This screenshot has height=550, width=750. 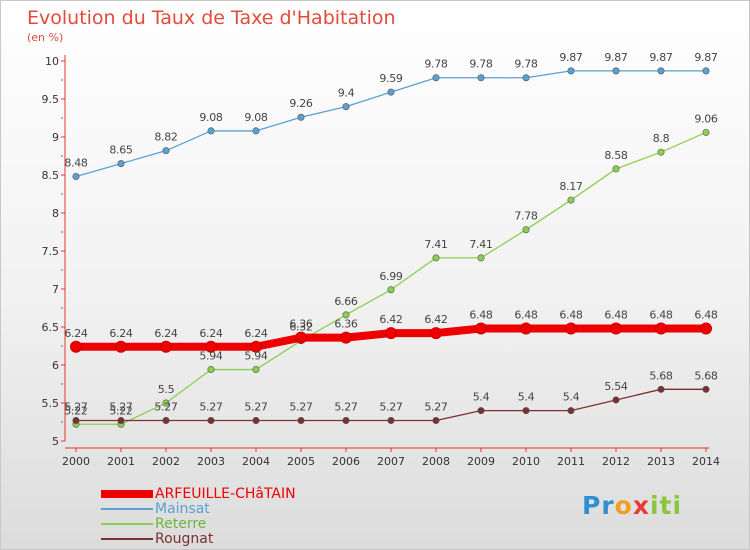 I want to click on y-tick-label: 8, so click(x=55, y=213).